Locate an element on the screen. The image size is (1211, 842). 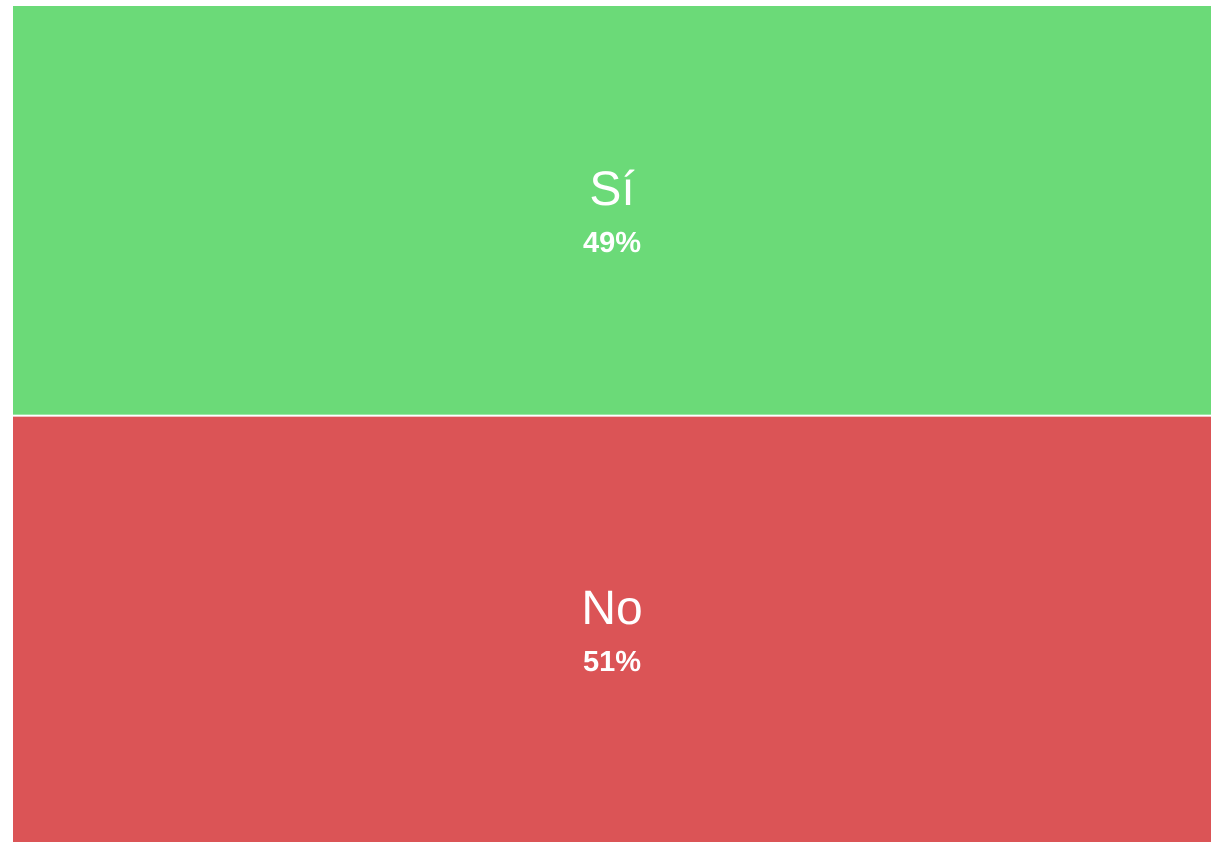
cell-label: Sí is located at coordinates (612, 189).